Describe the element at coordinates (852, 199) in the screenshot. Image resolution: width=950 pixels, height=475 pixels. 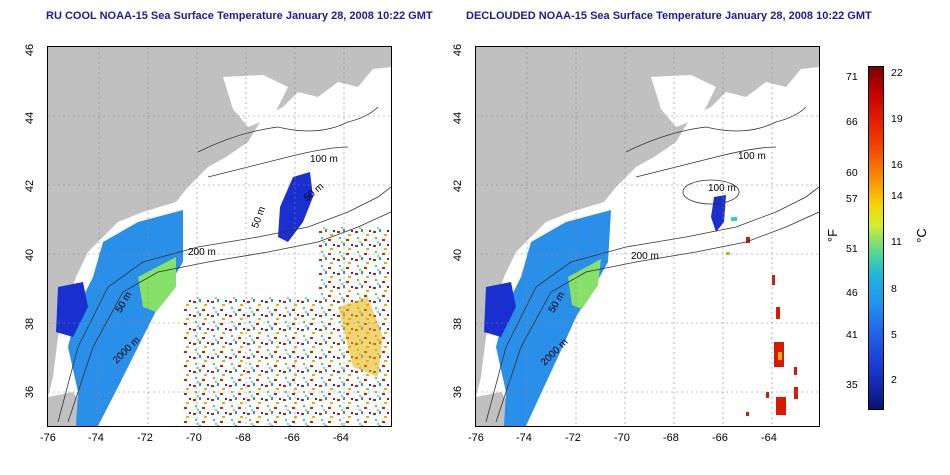
I see `fahrenheit-tick: 57` at that location.